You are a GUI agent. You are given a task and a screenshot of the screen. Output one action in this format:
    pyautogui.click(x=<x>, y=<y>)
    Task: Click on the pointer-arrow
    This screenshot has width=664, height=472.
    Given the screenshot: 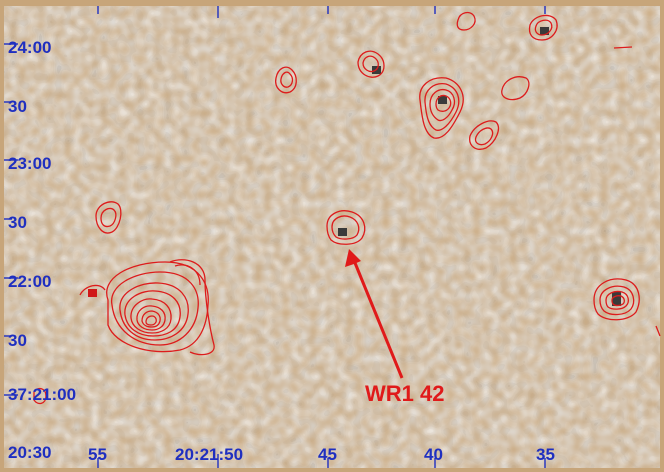 What is the action you would take?
    pyautogui.click(x=374, y=314)
    